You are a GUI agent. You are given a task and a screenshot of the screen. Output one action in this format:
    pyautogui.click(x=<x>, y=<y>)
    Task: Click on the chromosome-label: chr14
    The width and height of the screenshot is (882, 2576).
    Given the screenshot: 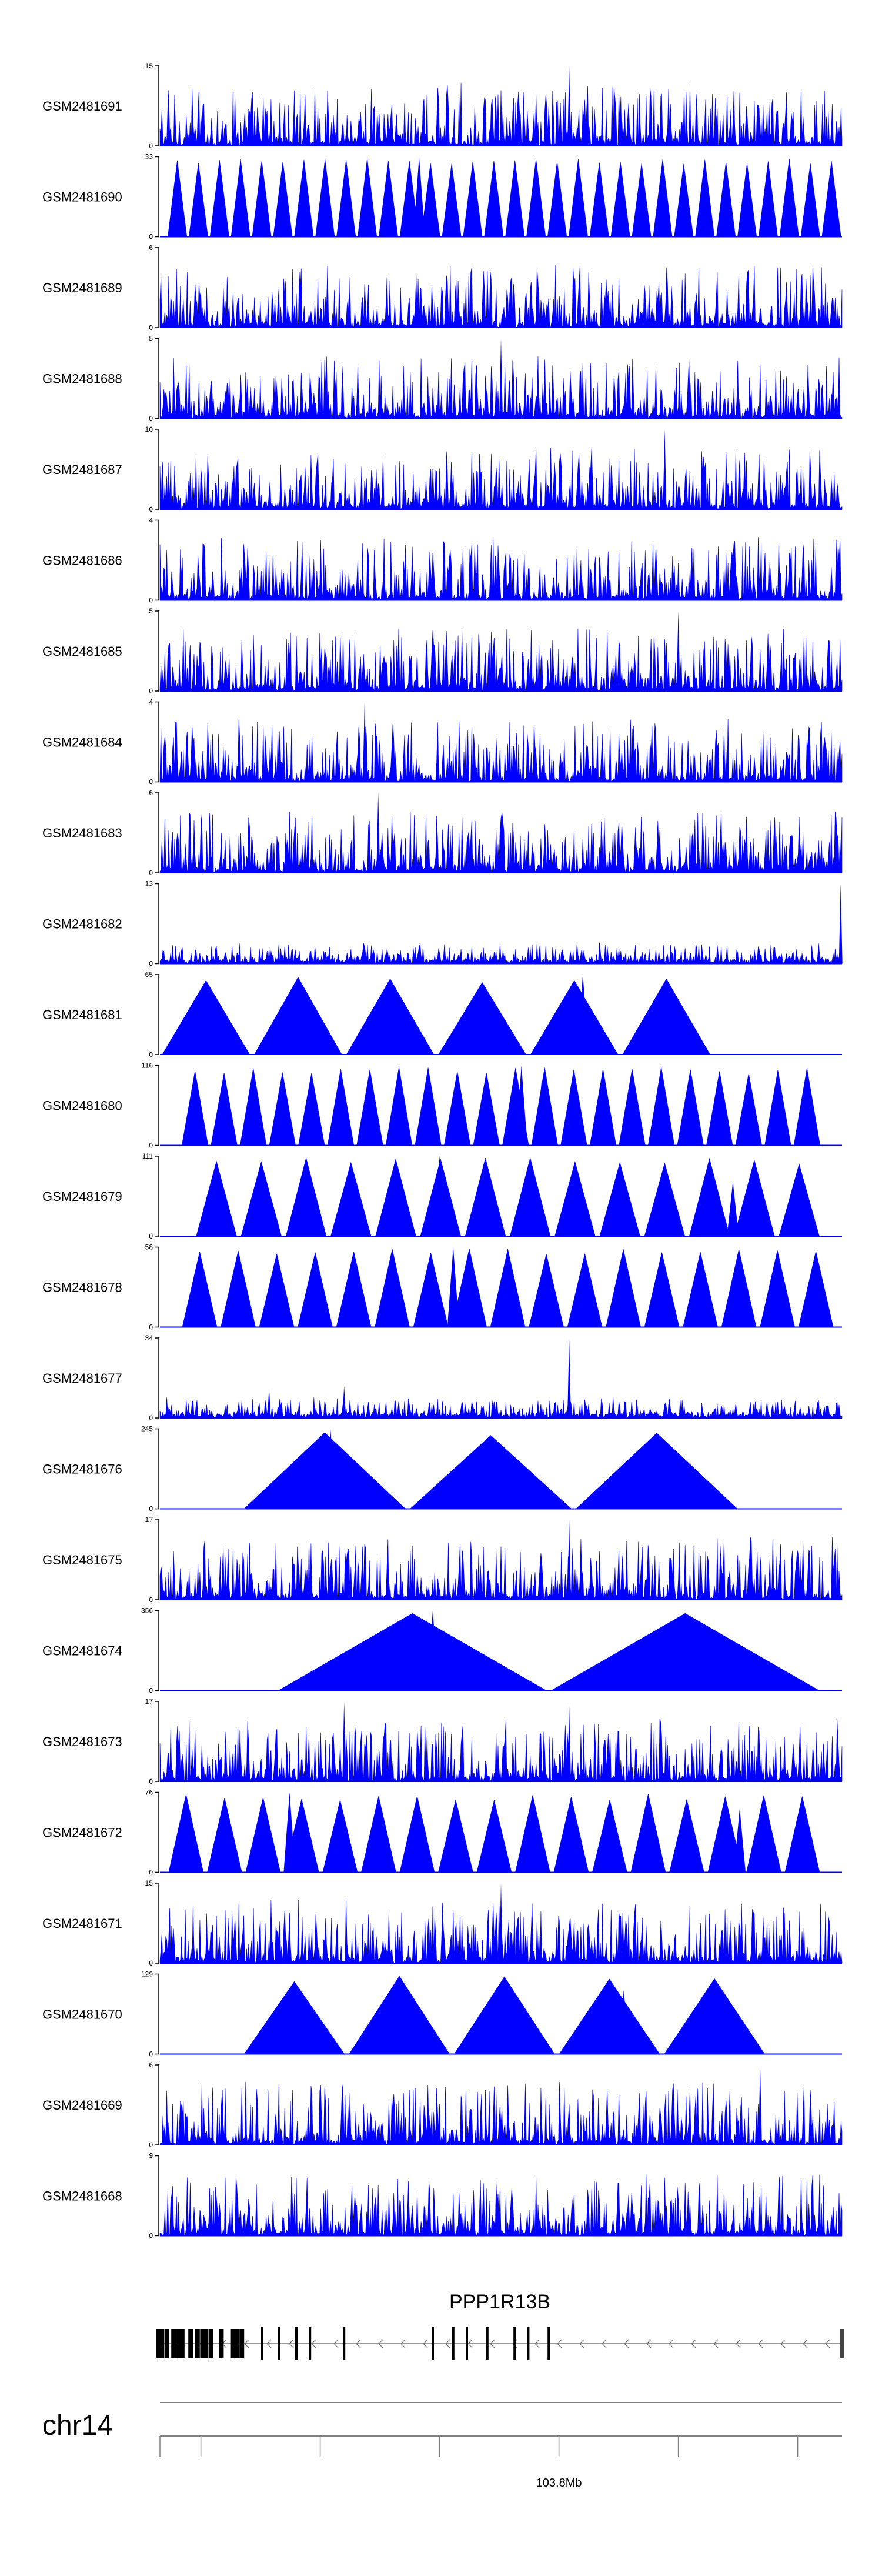 What is the action you would take?
    pyautogui.click(x=77, y=2425)
    